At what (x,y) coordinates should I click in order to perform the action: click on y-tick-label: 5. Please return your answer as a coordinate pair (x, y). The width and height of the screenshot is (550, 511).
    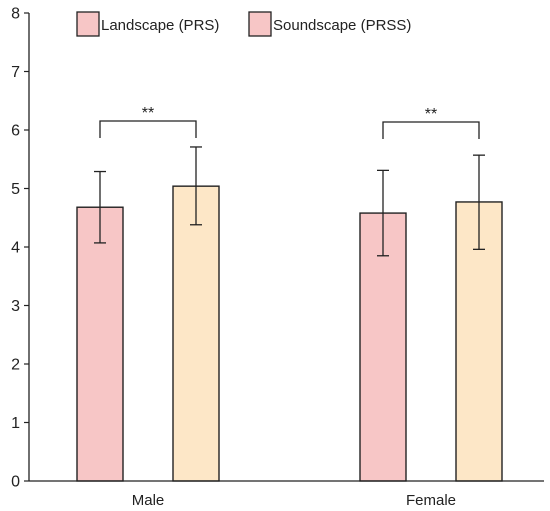
    Looking at the image, I should click on (15, 189).